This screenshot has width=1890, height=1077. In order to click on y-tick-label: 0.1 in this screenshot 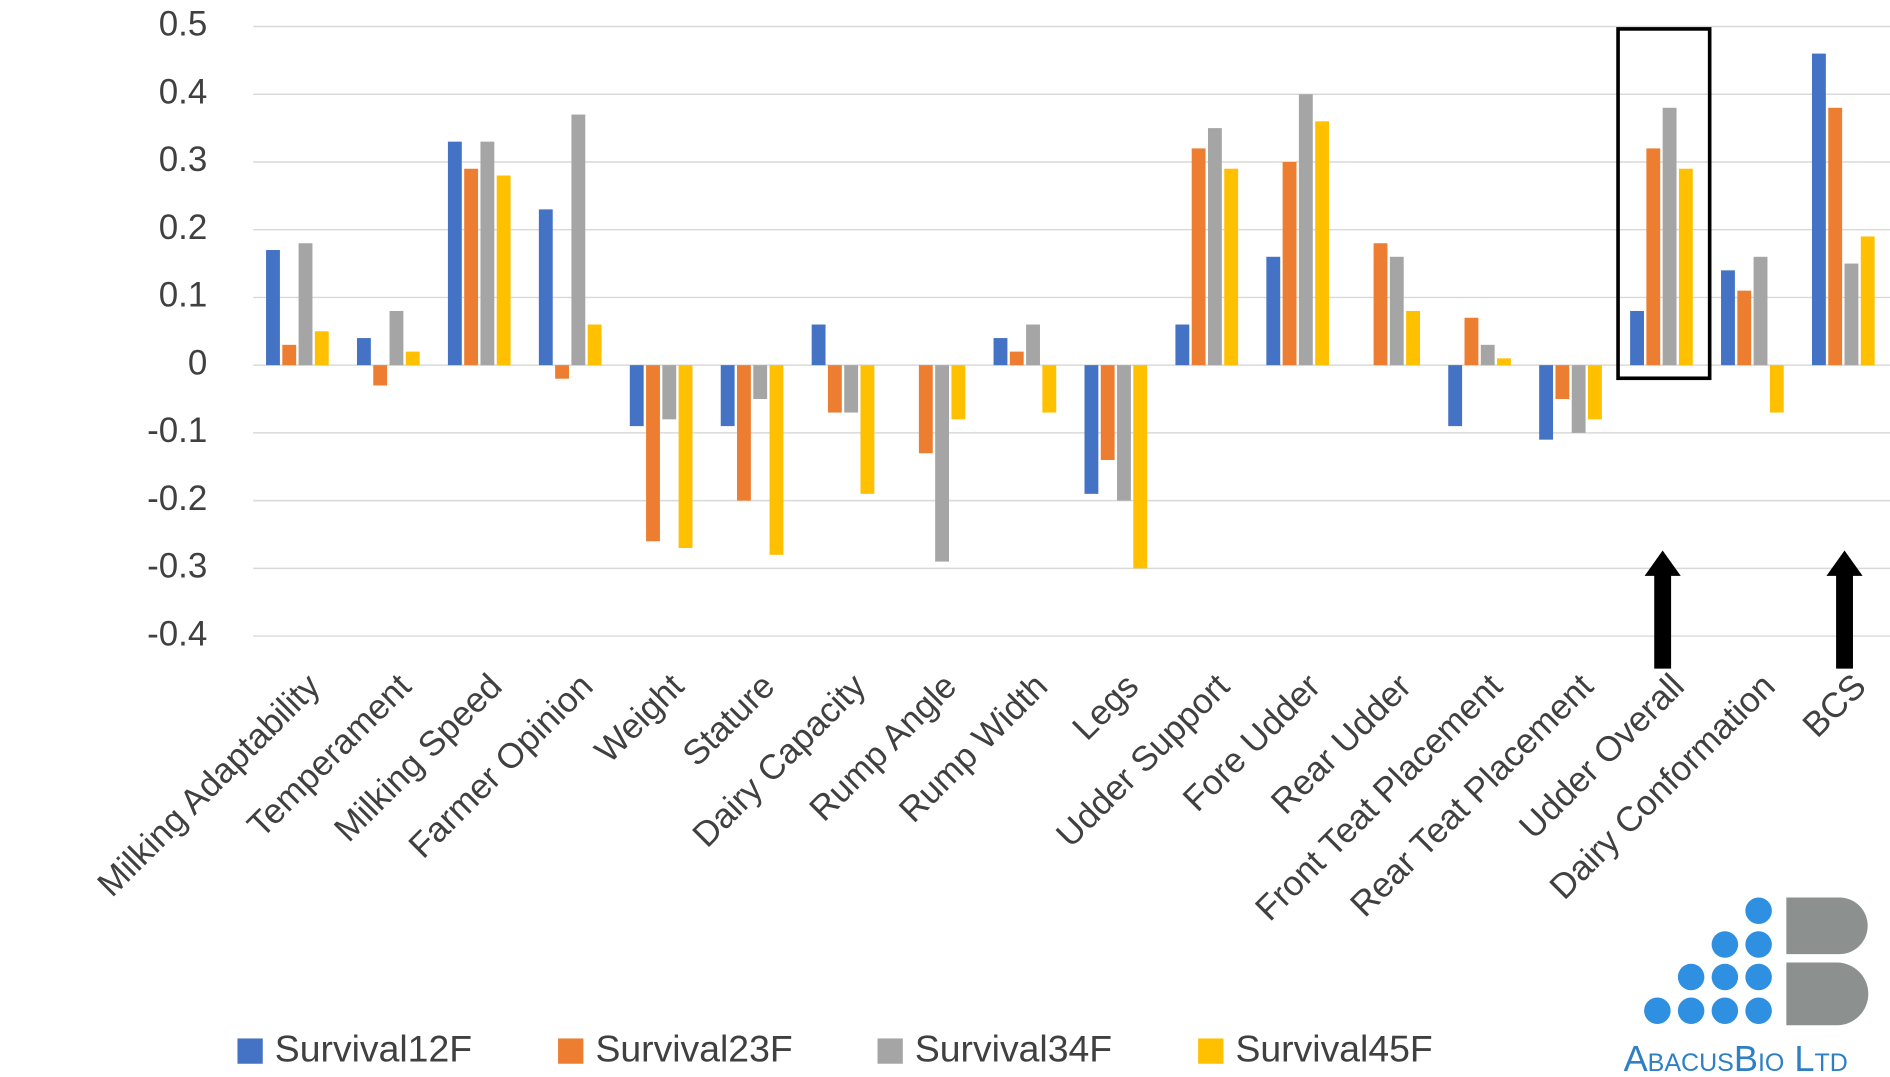, I will do `click(183, 295)`.